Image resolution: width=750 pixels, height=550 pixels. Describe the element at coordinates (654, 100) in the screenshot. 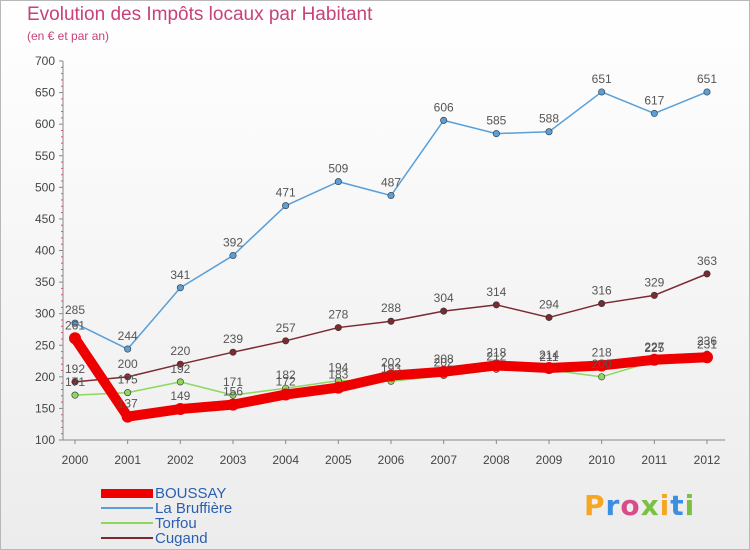

I see `data-label-la-bruffiere: 617` at that location.